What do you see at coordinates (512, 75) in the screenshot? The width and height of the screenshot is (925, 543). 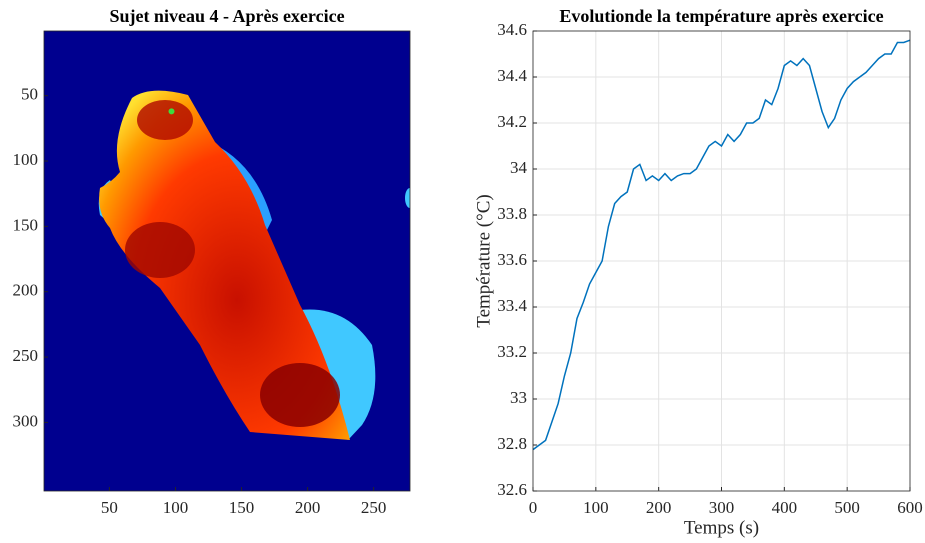 I see `y-tick-label: 34.4` at bounding box center [512, 75].